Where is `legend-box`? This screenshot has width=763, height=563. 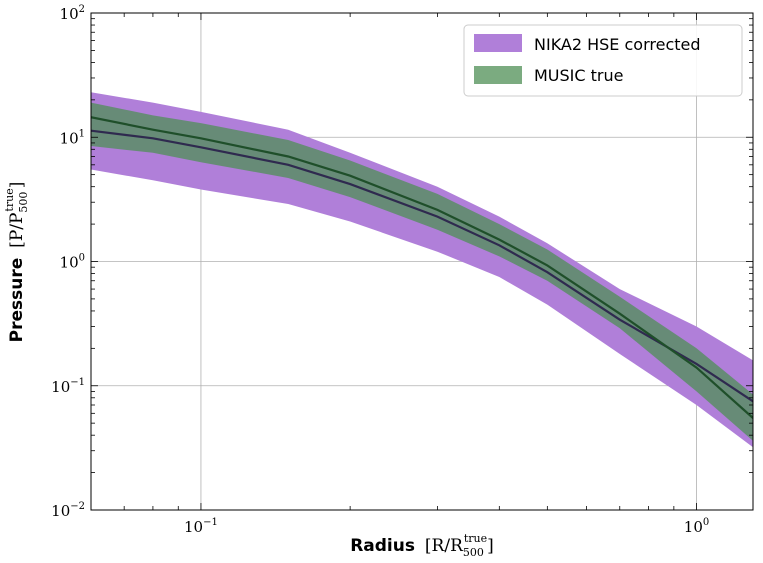 legend-box is located at coordinates (603, 60).